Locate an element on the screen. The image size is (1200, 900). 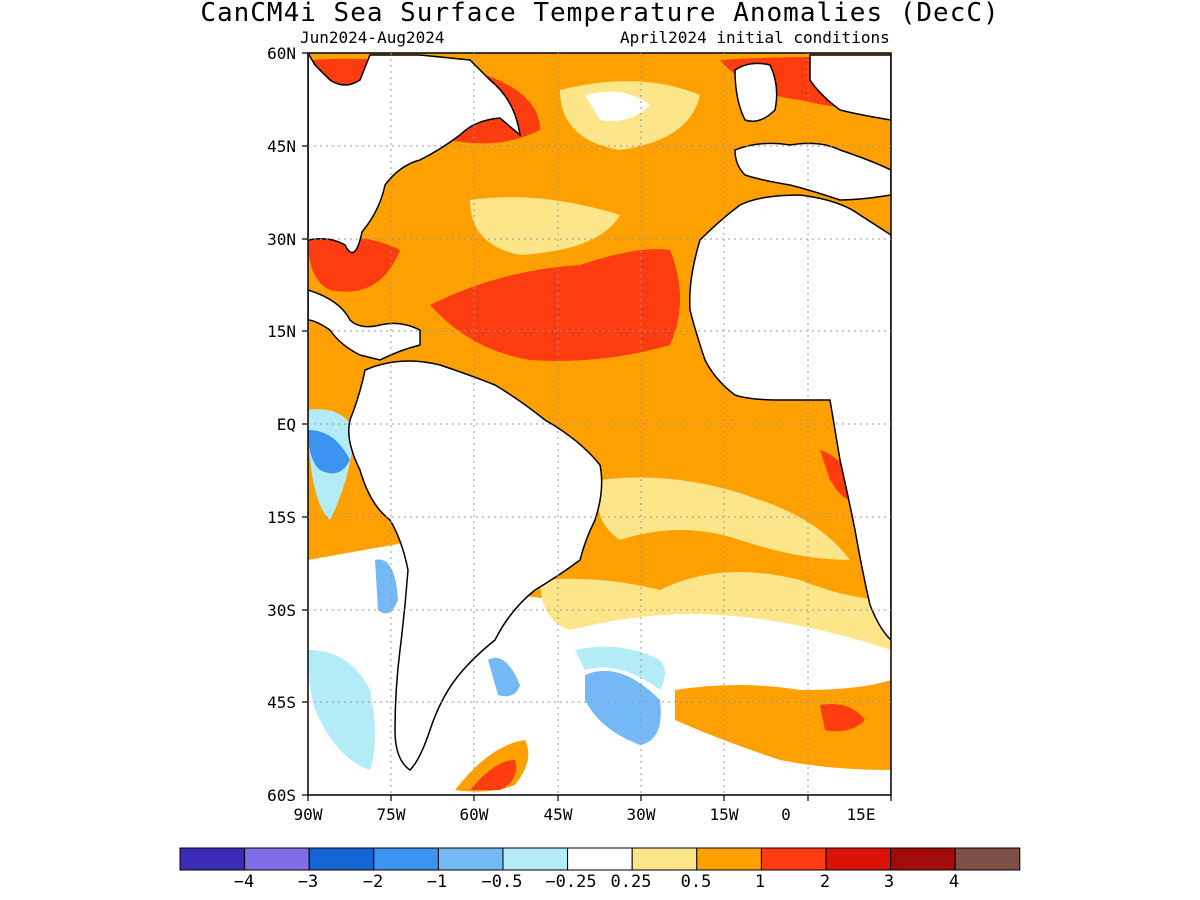
lon-label-45w: 45W is located at coordinates (558, 814).